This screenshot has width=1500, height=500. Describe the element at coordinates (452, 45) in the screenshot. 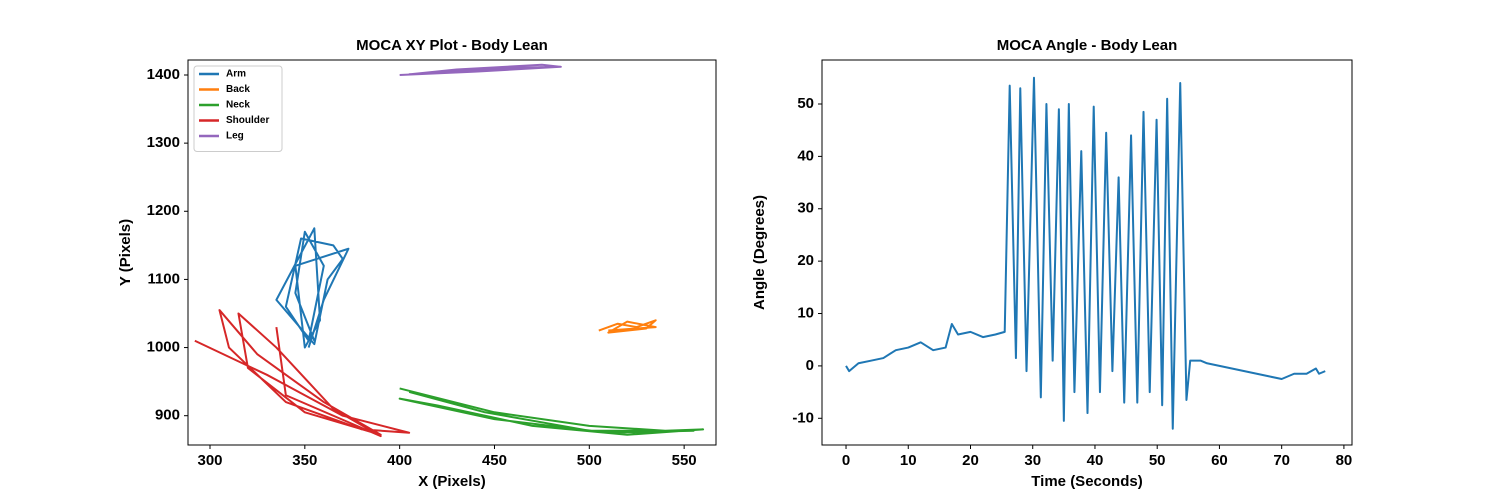

I see `chart-title: MOCA XY Plot - Body Lean` at that location.